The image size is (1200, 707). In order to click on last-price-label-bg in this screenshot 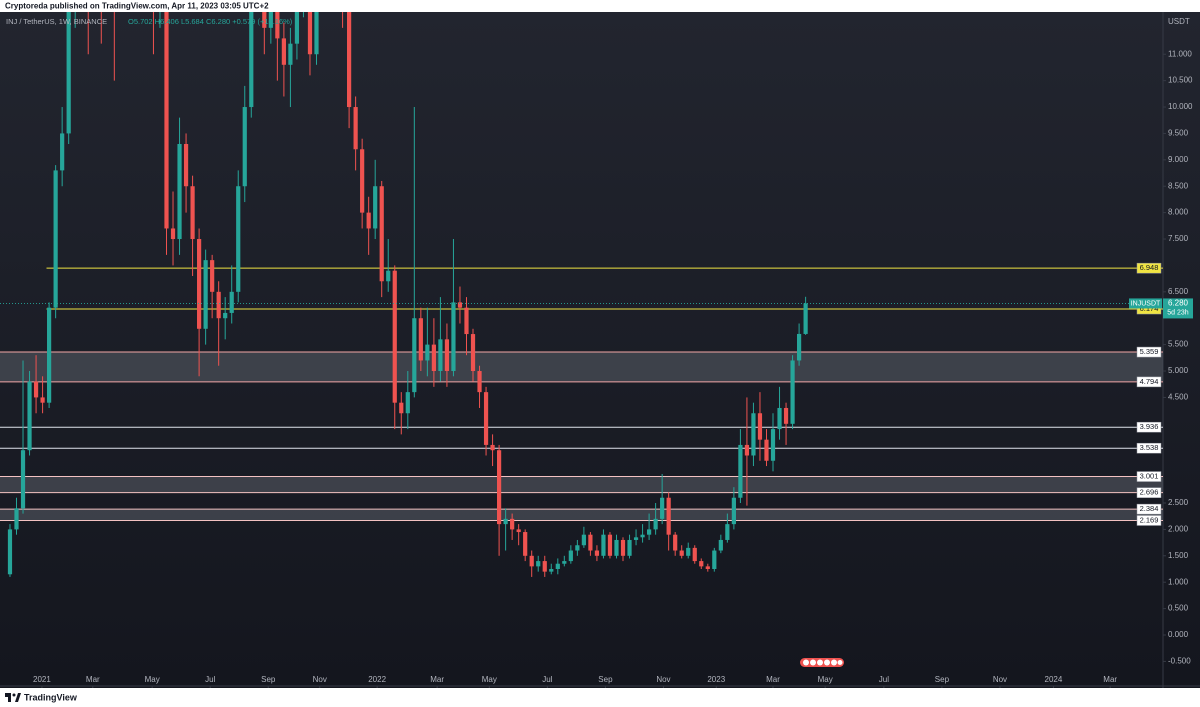, I will do `click(1178, 308)`.